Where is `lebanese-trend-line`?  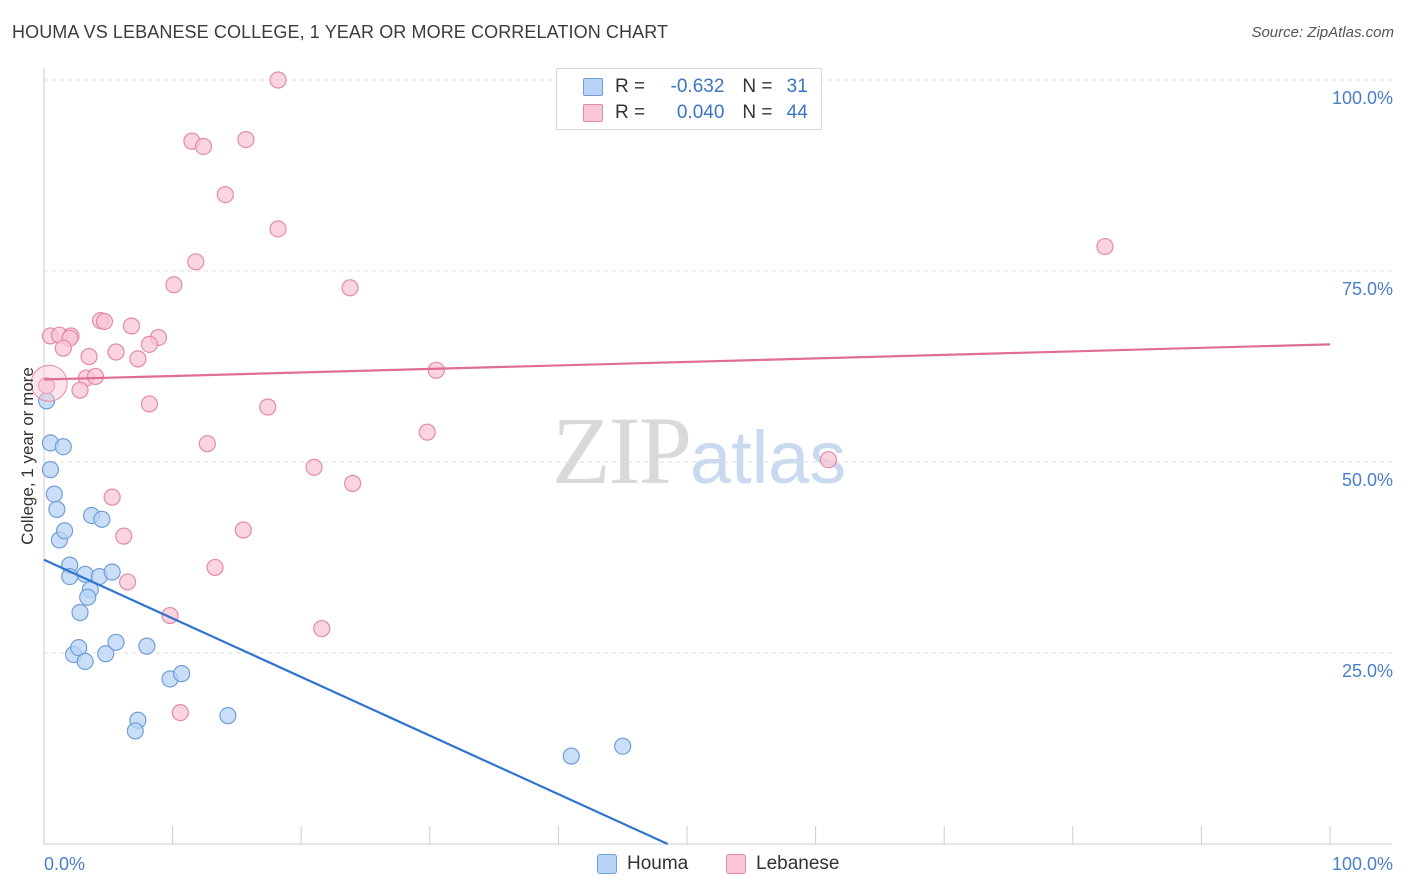
lebanese-trend-line is located at coordinates (687, 362).